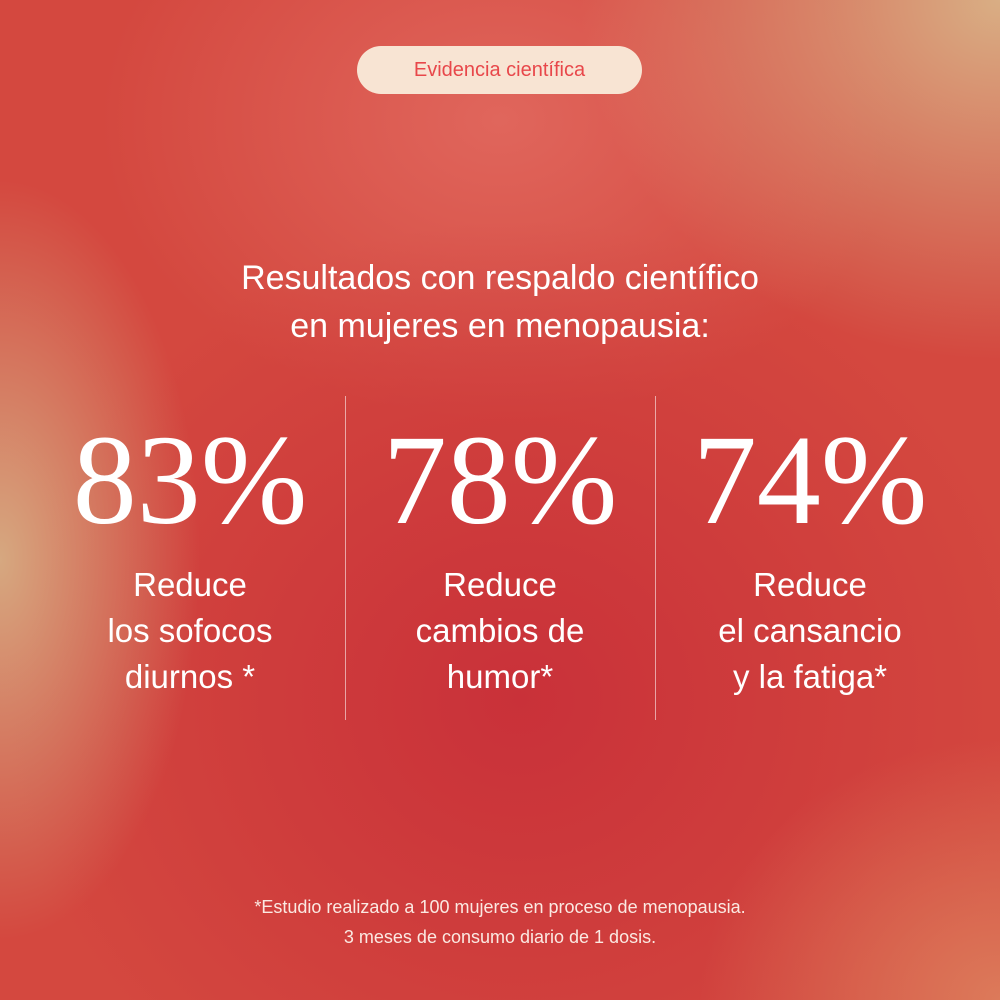  What do you see at coordinates (500, 937) in the screenshot?
I see `footnote-line-2: 3 meses de consumo diario de 1 dosis.` at bounding box center [500, 937].